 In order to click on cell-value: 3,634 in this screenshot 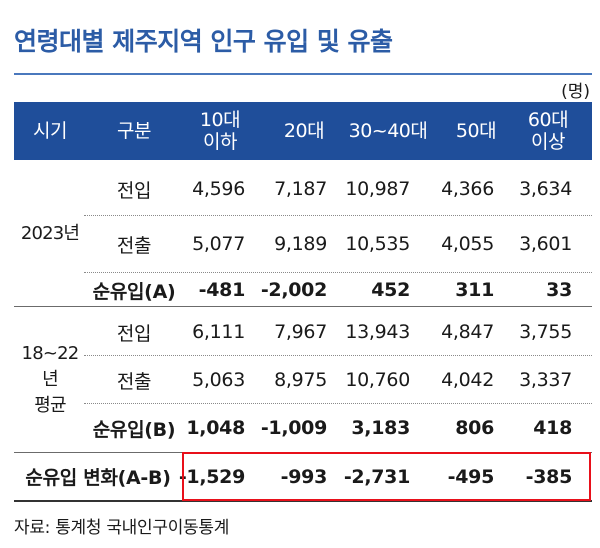, I will do `click(545, 189)`.